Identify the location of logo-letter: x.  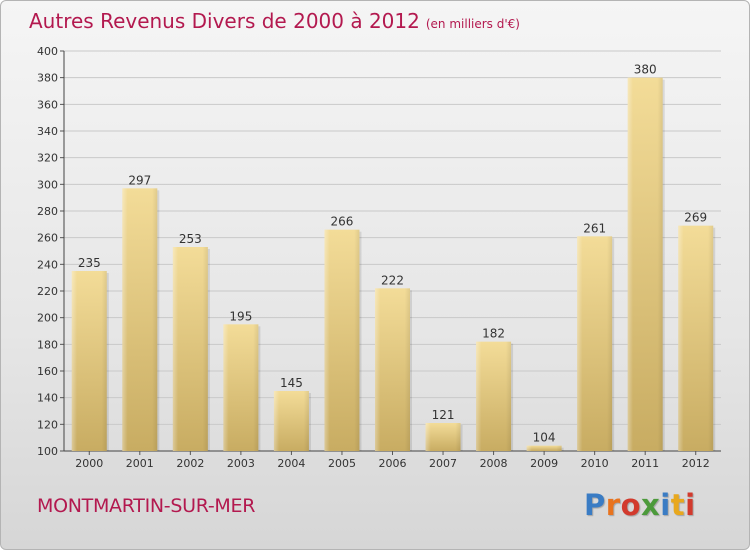
(651, 505).